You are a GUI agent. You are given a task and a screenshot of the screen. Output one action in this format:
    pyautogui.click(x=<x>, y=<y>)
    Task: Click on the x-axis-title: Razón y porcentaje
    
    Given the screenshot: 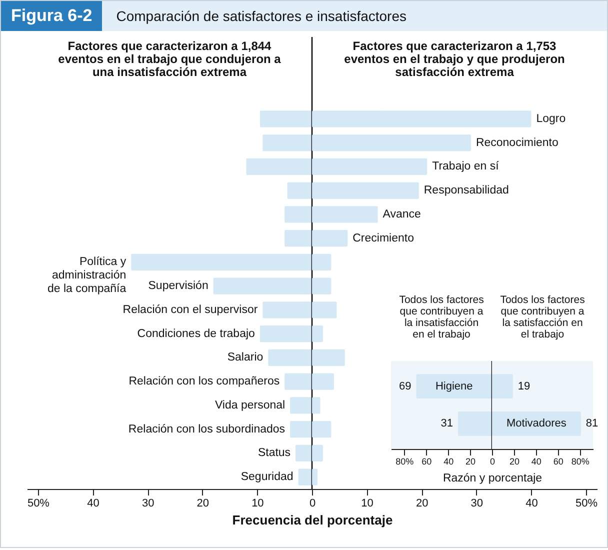 What is the action you would take?
    pyautogui.click(x=492, y=478)
    